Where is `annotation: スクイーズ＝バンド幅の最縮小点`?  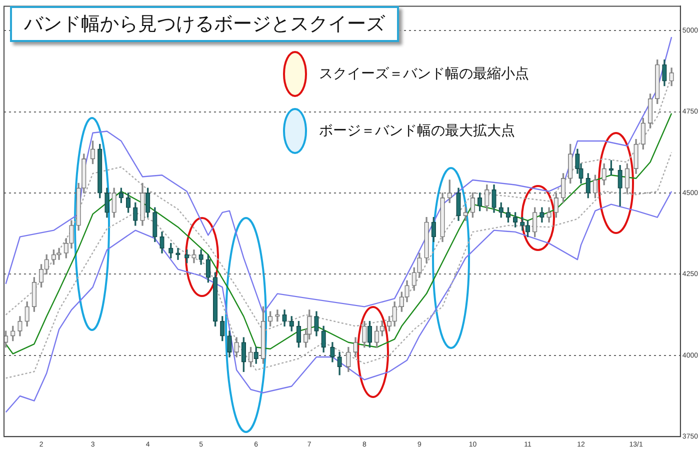 annotation: スクイーズ＝バンド幅の最縮小点 is located at coordinates (424, 74).